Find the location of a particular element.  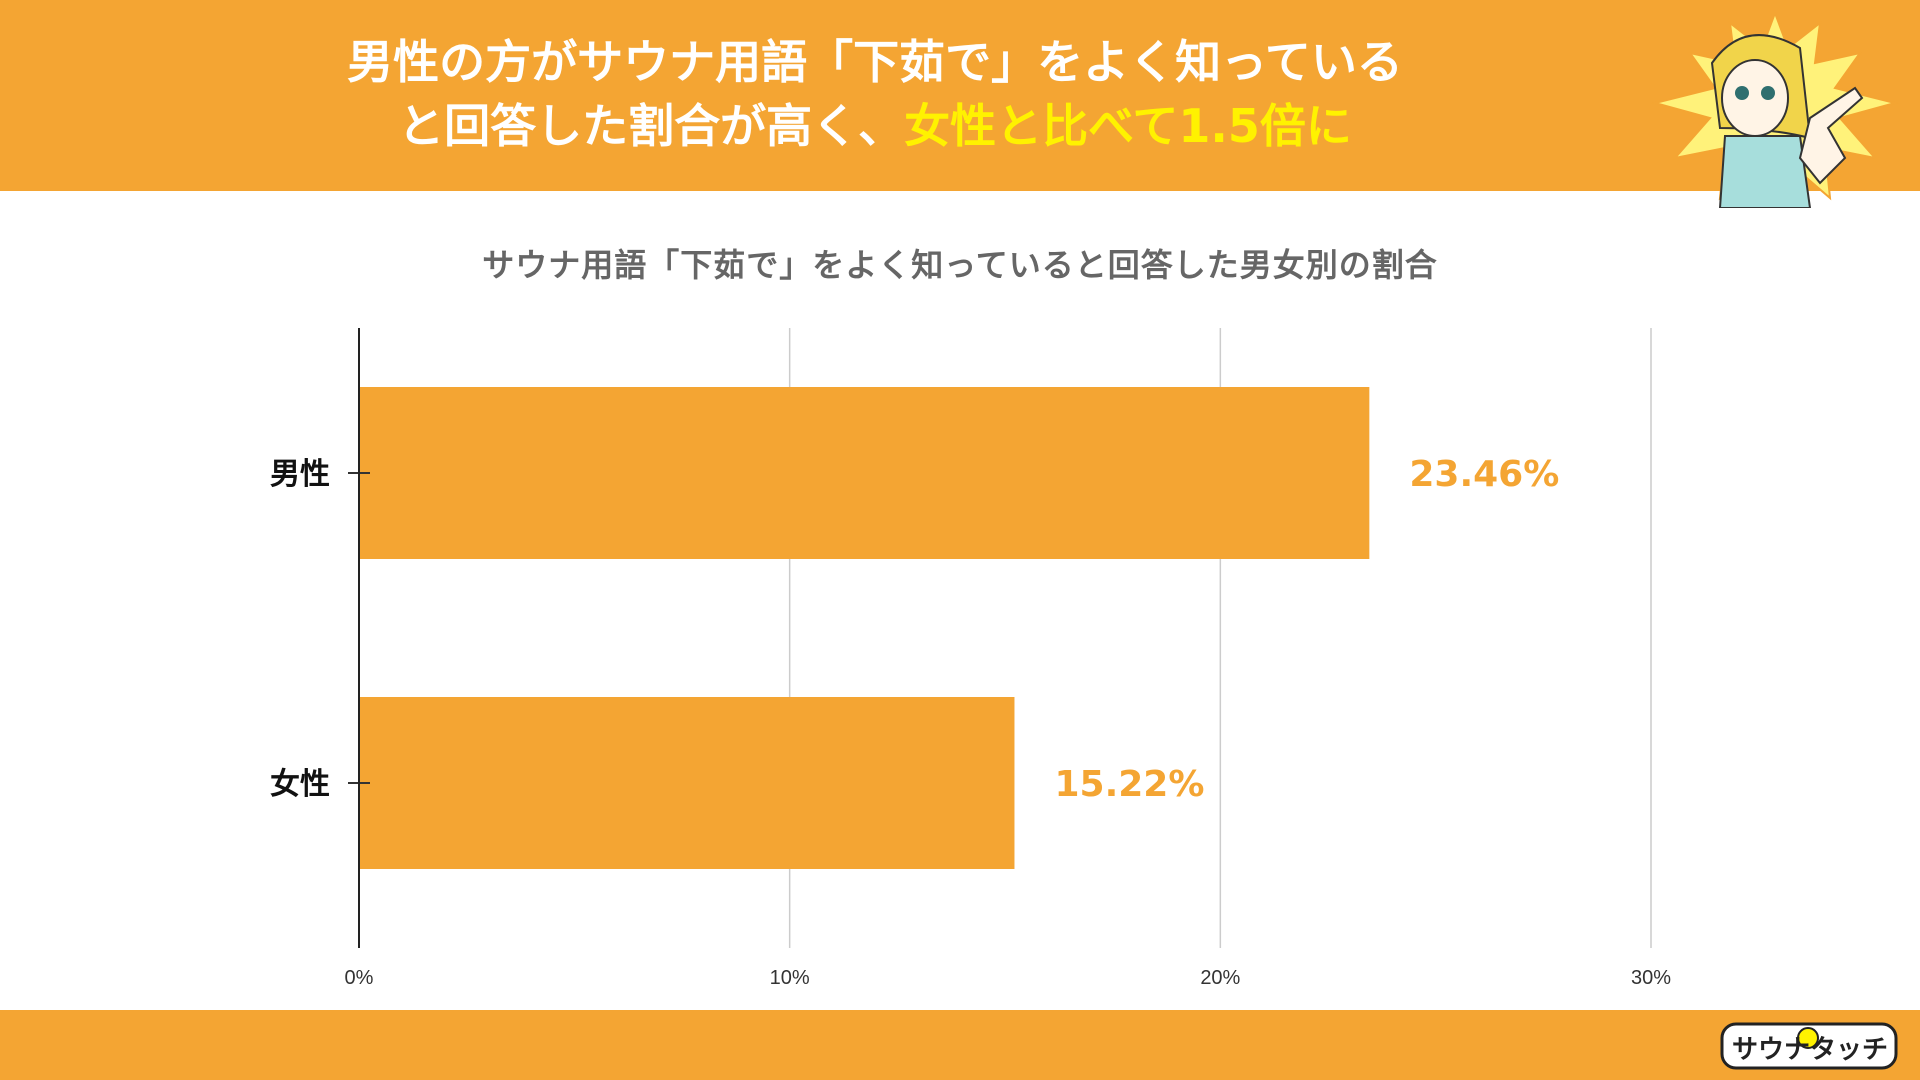

logo-text: サウナタッチ is located at coordinates (1810, 1050).